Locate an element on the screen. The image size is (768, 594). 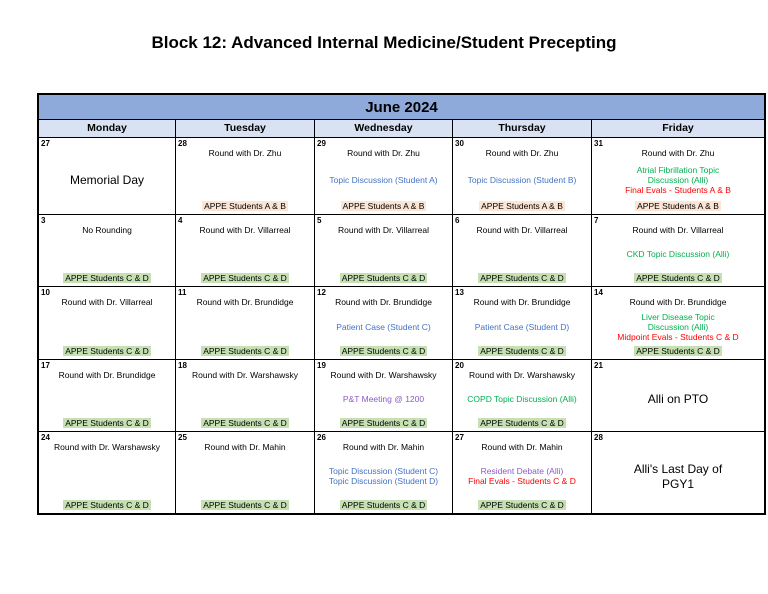
date-number: 21 is located at coordinates (598, 365).